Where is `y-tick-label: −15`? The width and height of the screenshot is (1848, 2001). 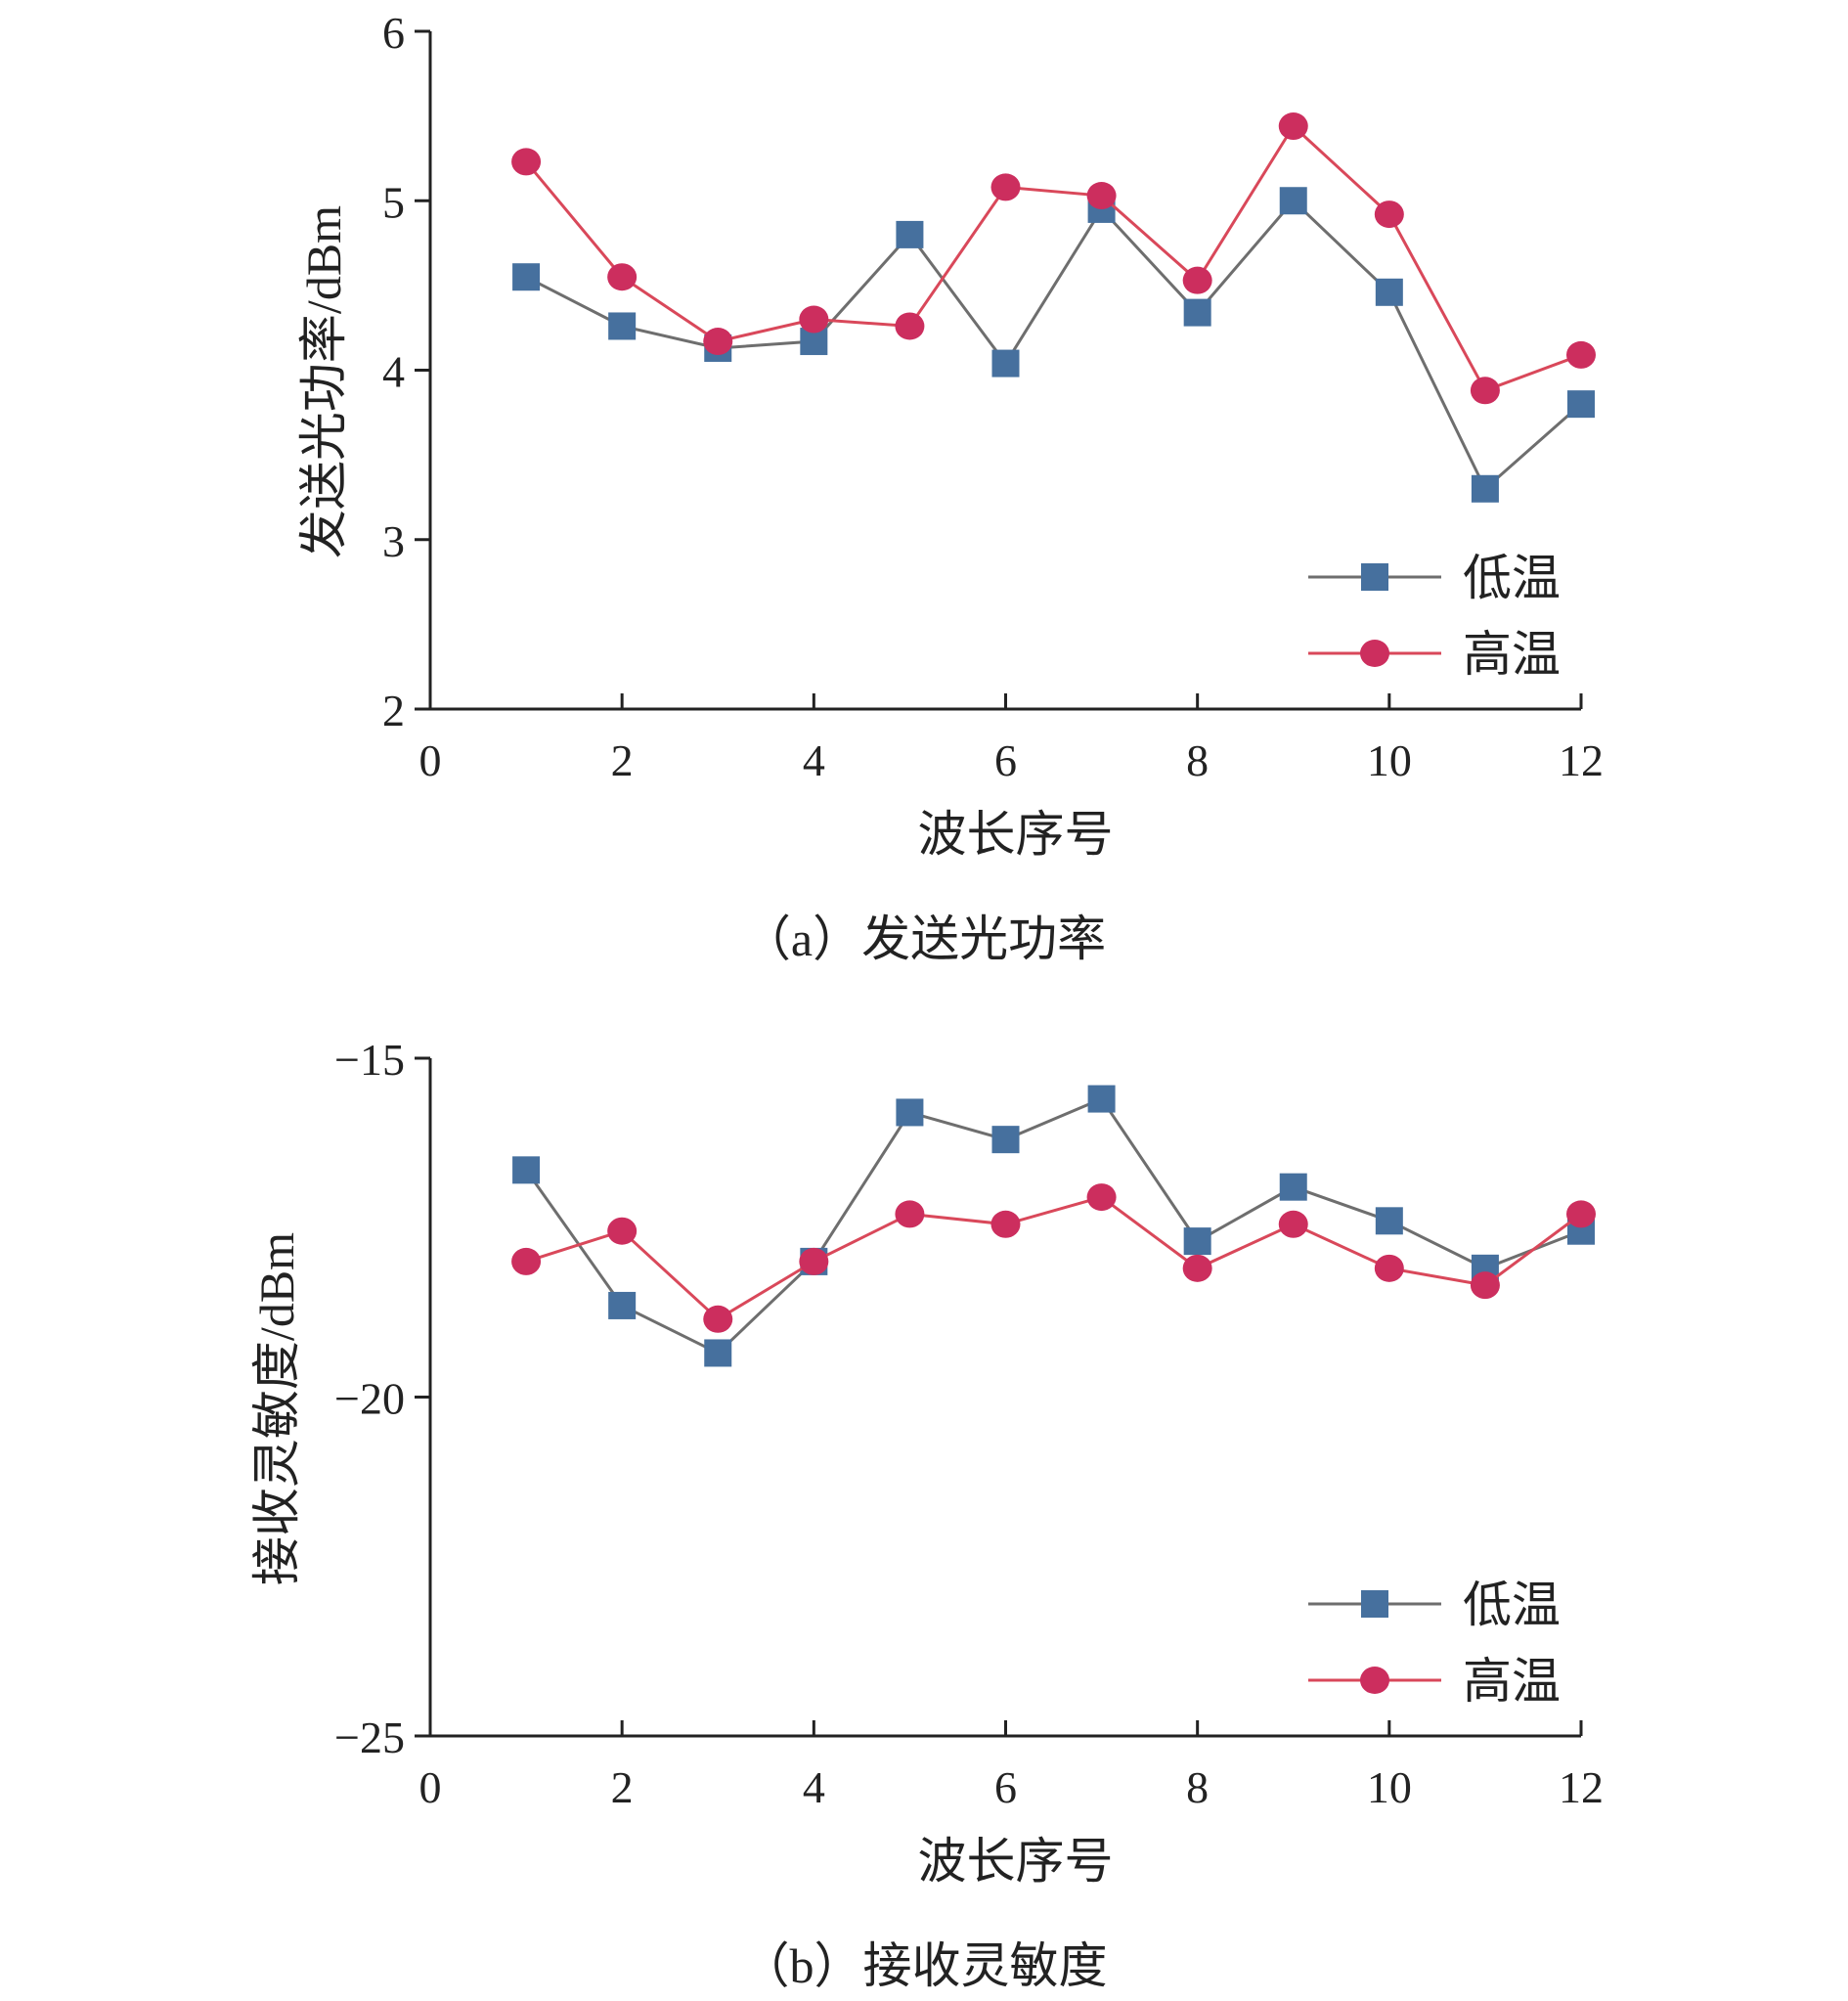
y-tick-label: −15 is located at coordinates (369, 1060).